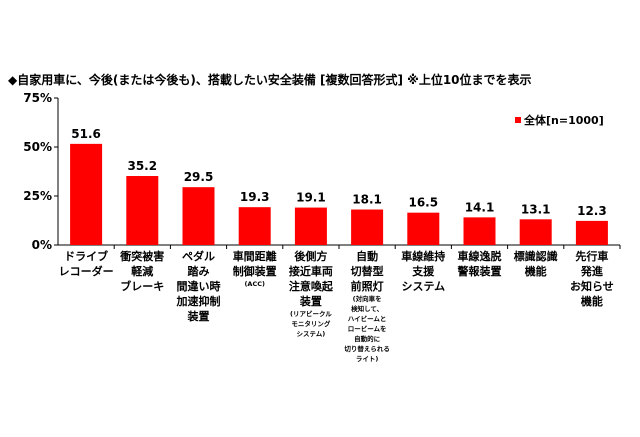  I want to click on category-label: 発進, so click(592, 271).